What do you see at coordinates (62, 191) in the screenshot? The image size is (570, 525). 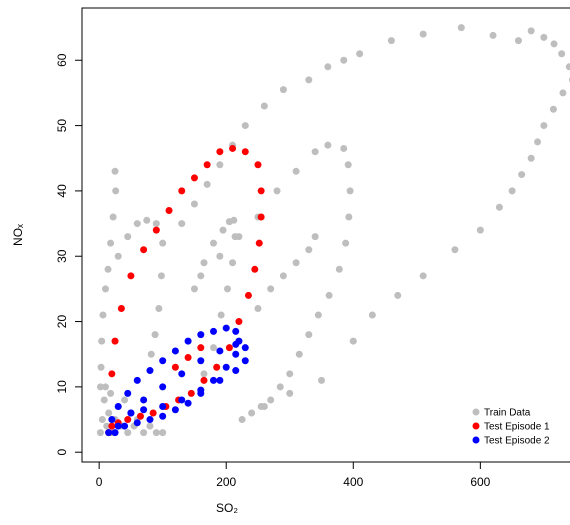 I see `y-tick-label: 40` at bounding box center [62, 191].